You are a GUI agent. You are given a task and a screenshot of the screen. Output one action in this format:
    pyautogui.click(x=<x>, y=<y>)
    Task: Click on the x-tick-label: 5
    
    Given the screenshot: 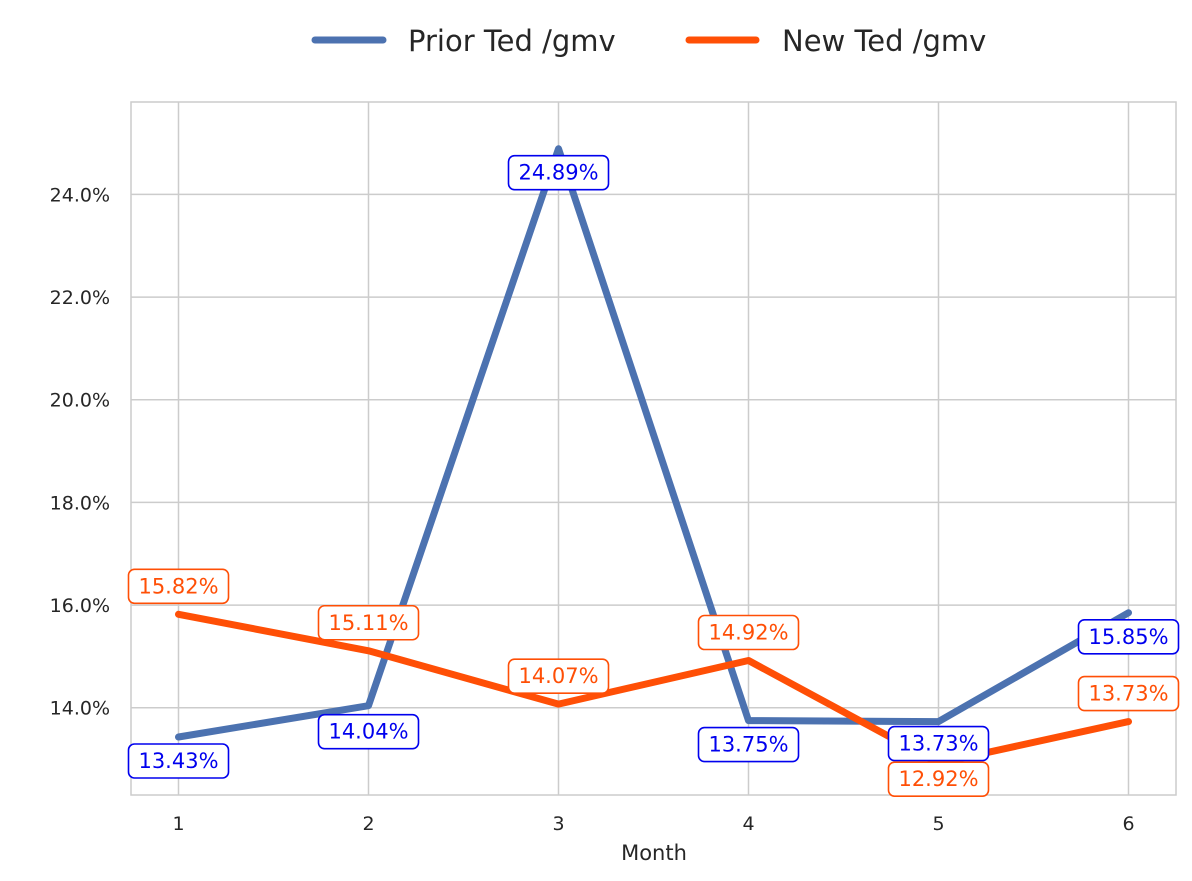 What is the action you would take?
    pyautogui.click(x=938, y=824)
    